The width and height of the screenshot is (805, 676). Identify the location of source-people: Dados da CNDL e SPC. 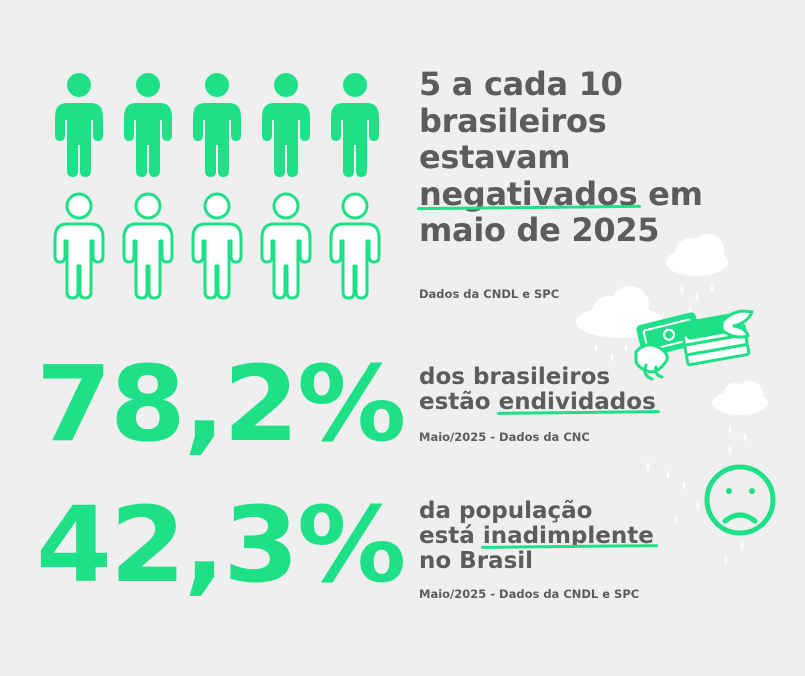
(489, 294).